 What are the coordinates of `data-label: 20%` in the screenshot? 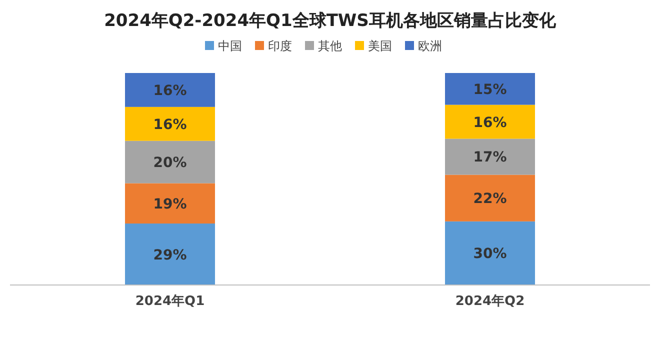 It's located at (170, 163).